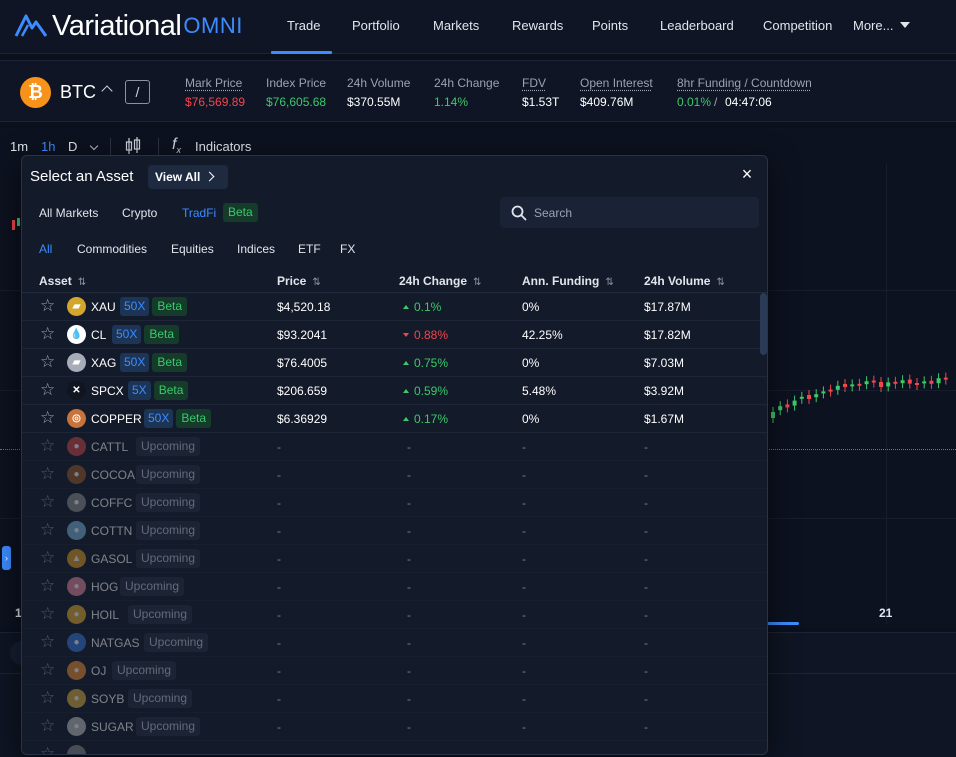 This screenshot has height=757, width=956. What do you see at coordinates (763, 324) in the screenshot?
I see `scrollbar` at bounding box center [763, 324].